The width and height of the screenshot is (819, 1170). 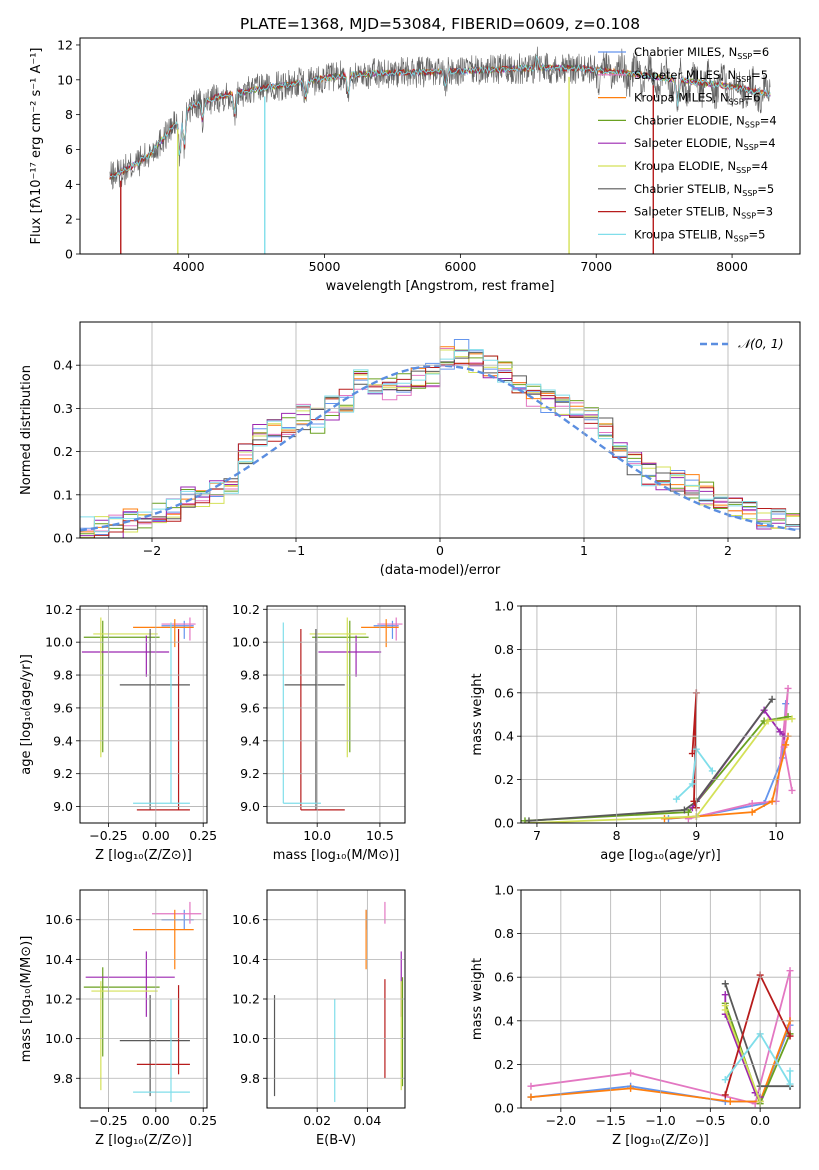 I want to click on legend-label-normal: 𝒩(0, 1), so click(x=761, y=343).